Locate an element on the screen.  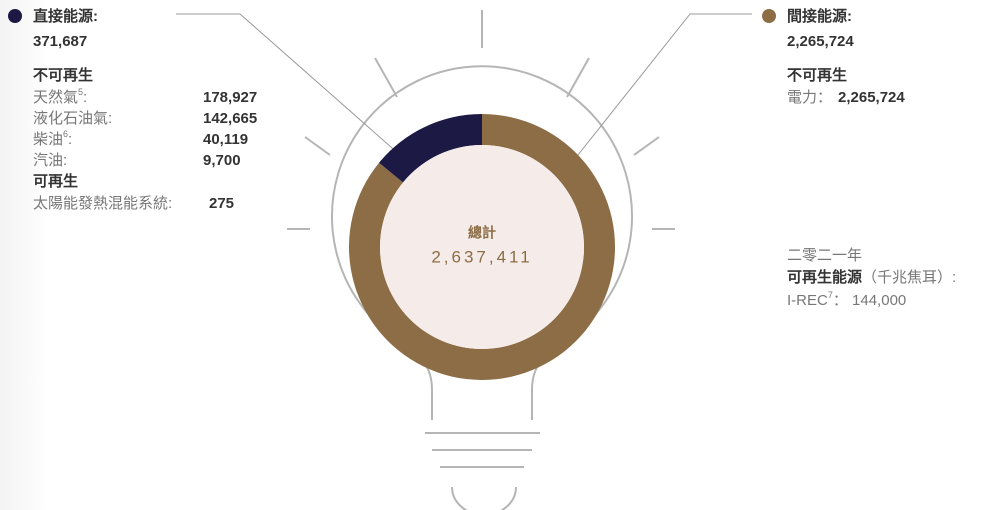
note-value: ： 144,000 is located at coordinates (869, 300).